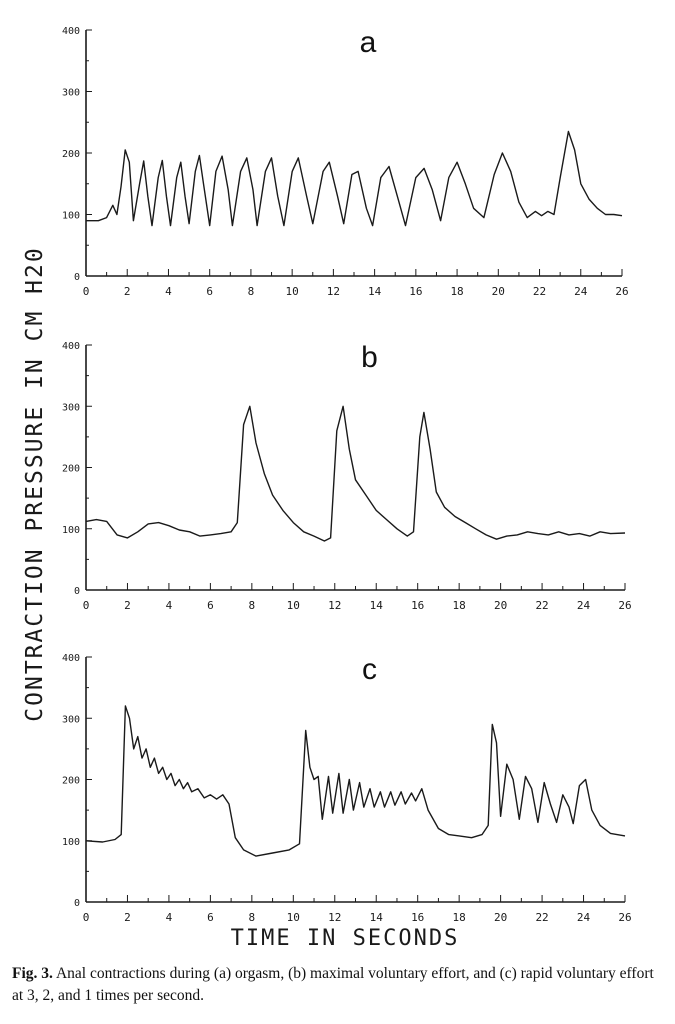 Image resolution: width=675 pixels, height=1024 pixels. I want to click on pressure-trace-c, so click(355, 781).